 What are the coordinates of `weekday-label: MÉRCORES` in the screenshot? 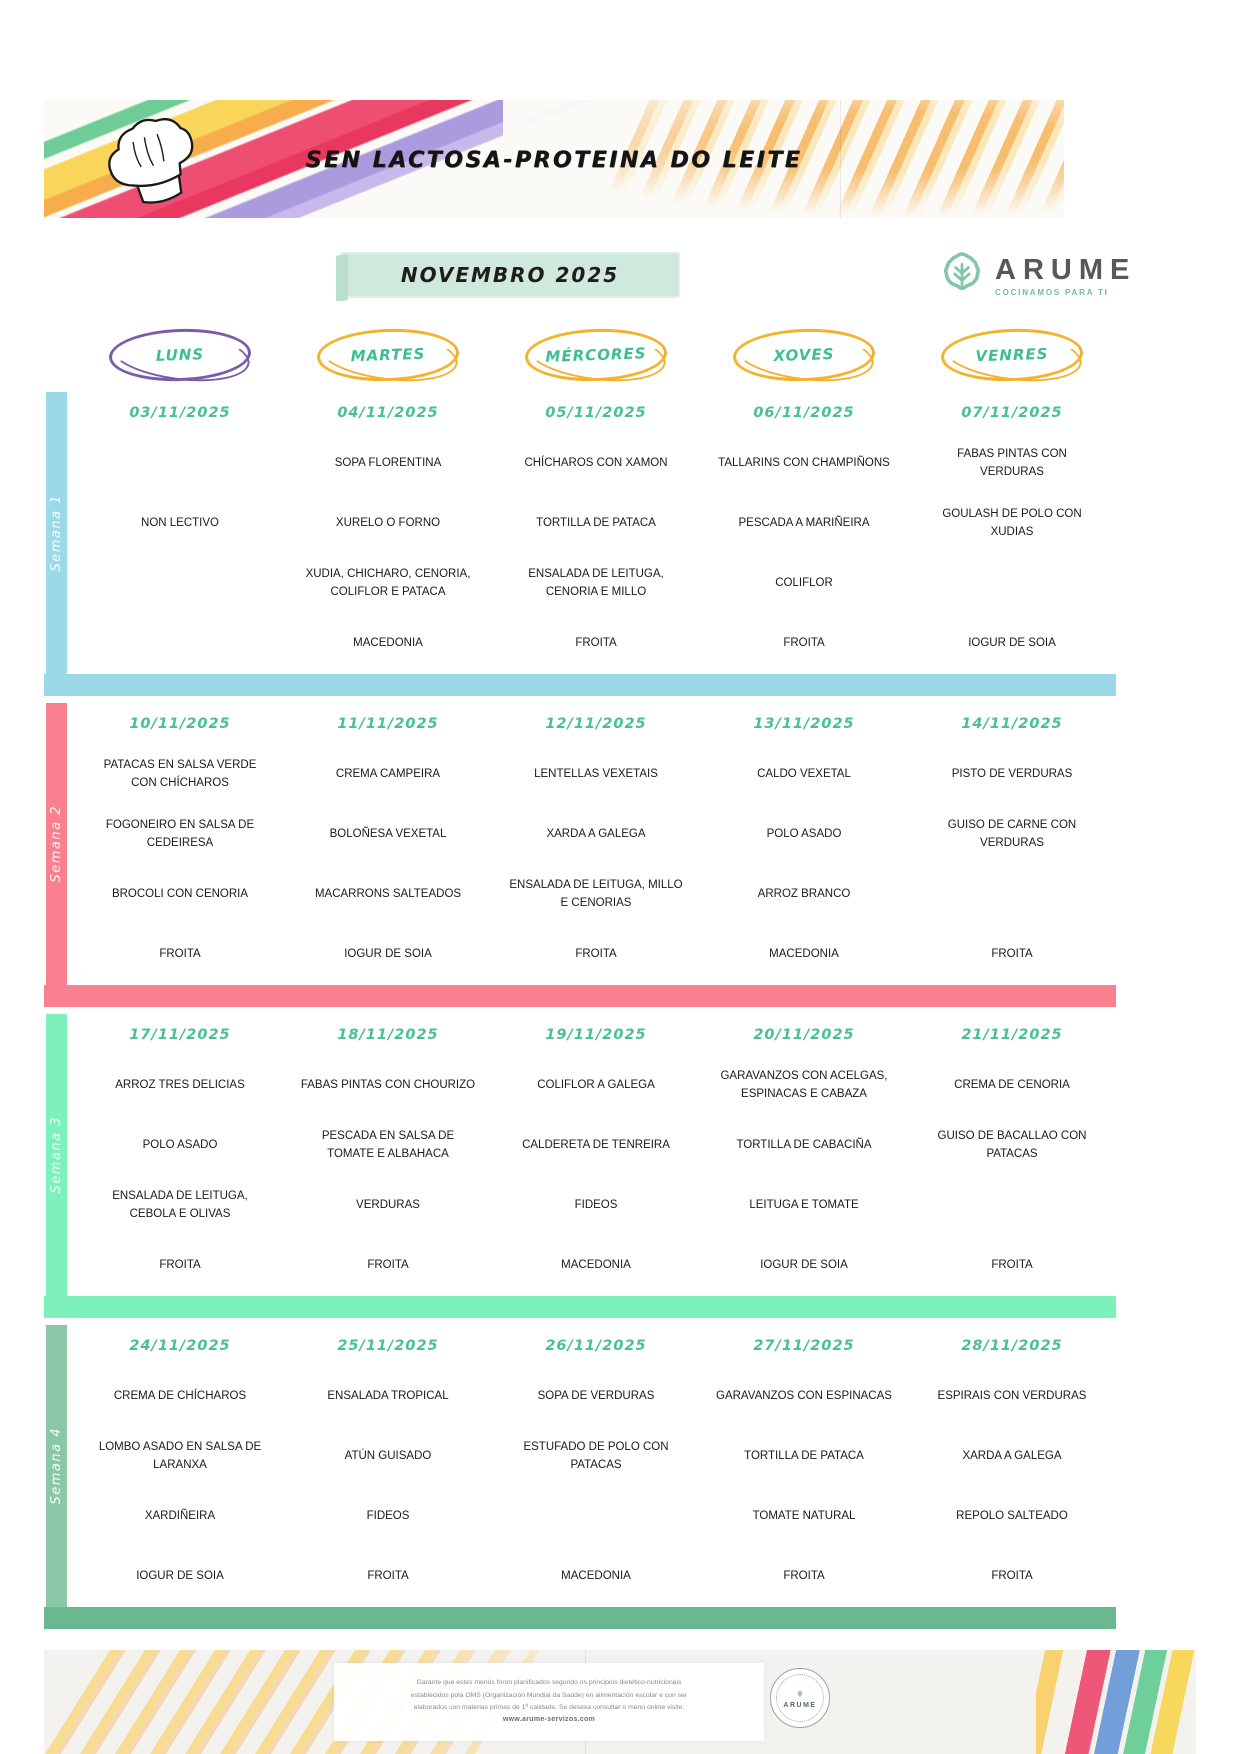 It's located at (596, 355).